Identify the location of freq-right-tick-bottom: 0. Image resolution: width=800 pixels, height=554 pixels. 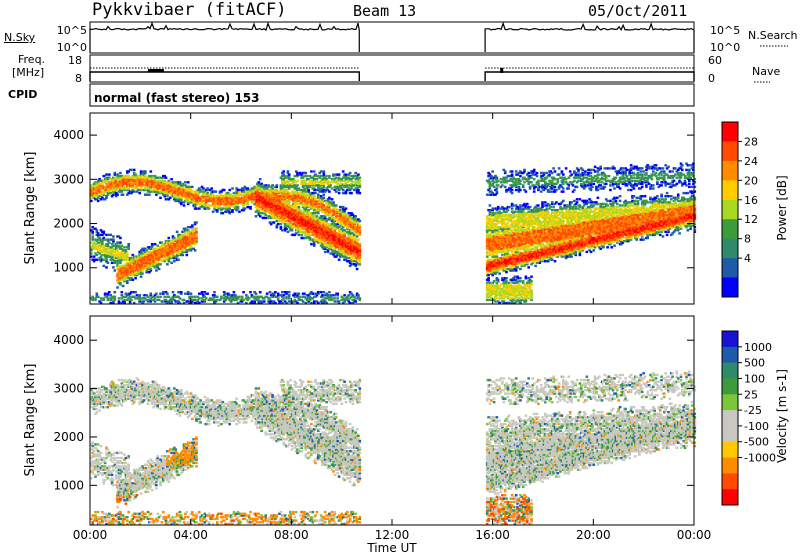
(711, 78).